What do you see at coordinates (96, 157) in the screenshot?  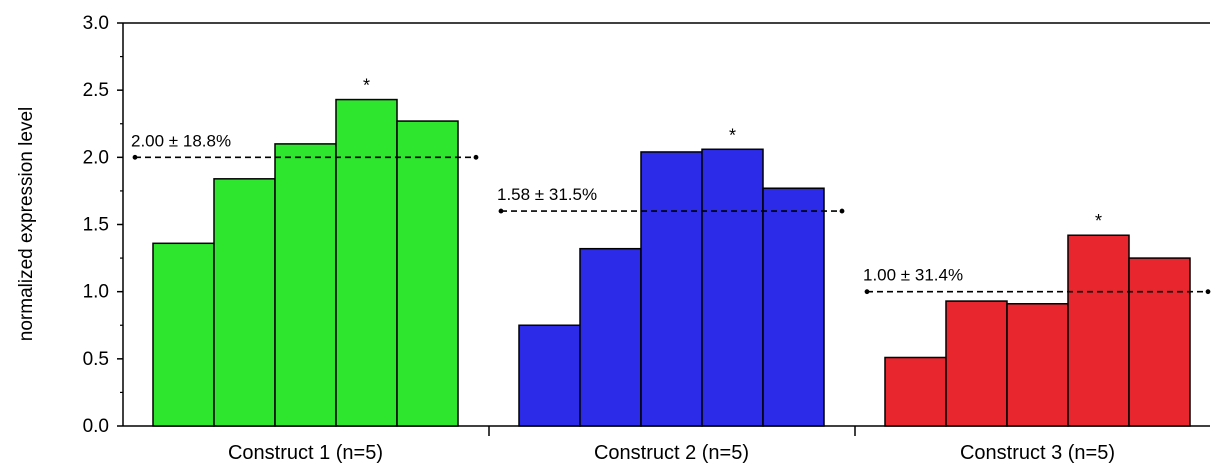 I see `y-tick-label: 2.0` at bounding box center [96, 157].